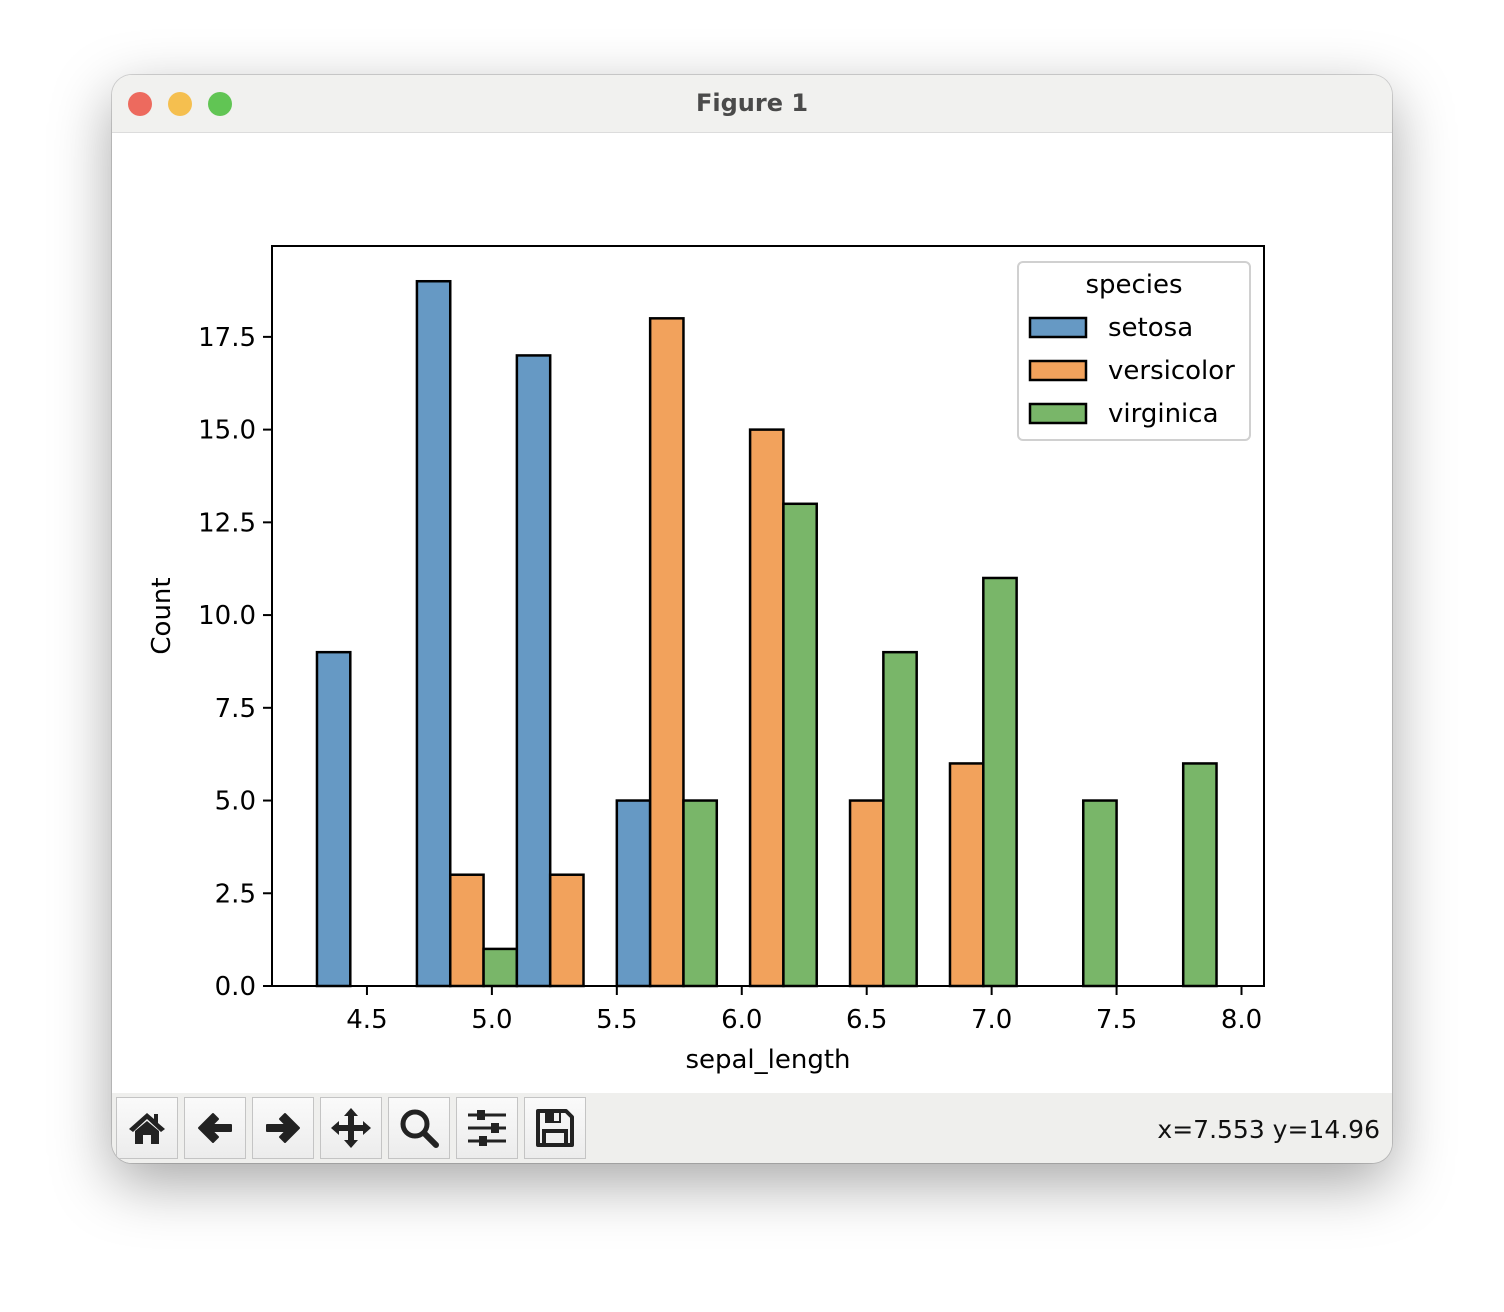 Image resolution: width=1504 pixels, height=1312 pixels. I want to click on legend-swatch-setosa, so click(1058, 327).